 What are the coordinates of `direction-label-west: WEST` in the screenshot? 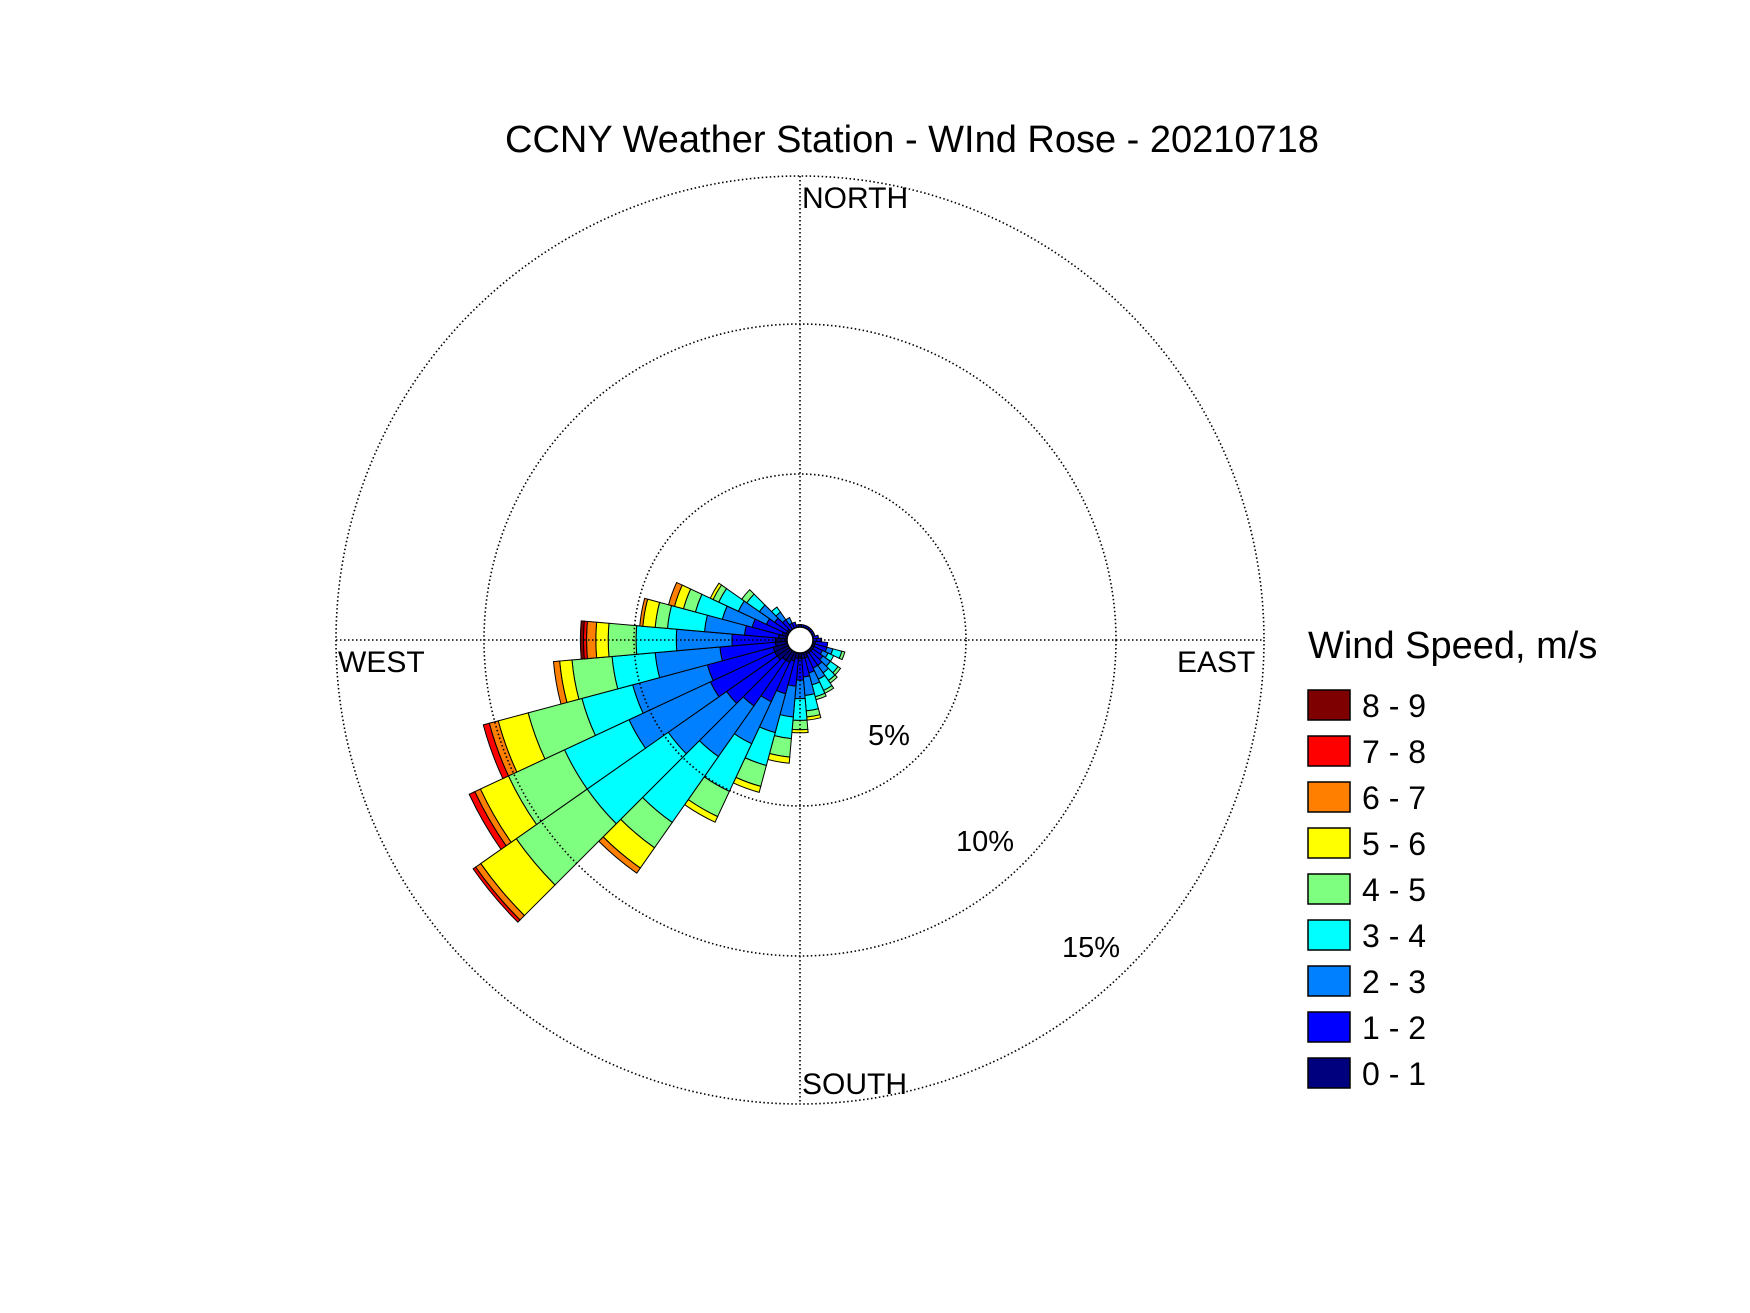 It's located at (381, 662).